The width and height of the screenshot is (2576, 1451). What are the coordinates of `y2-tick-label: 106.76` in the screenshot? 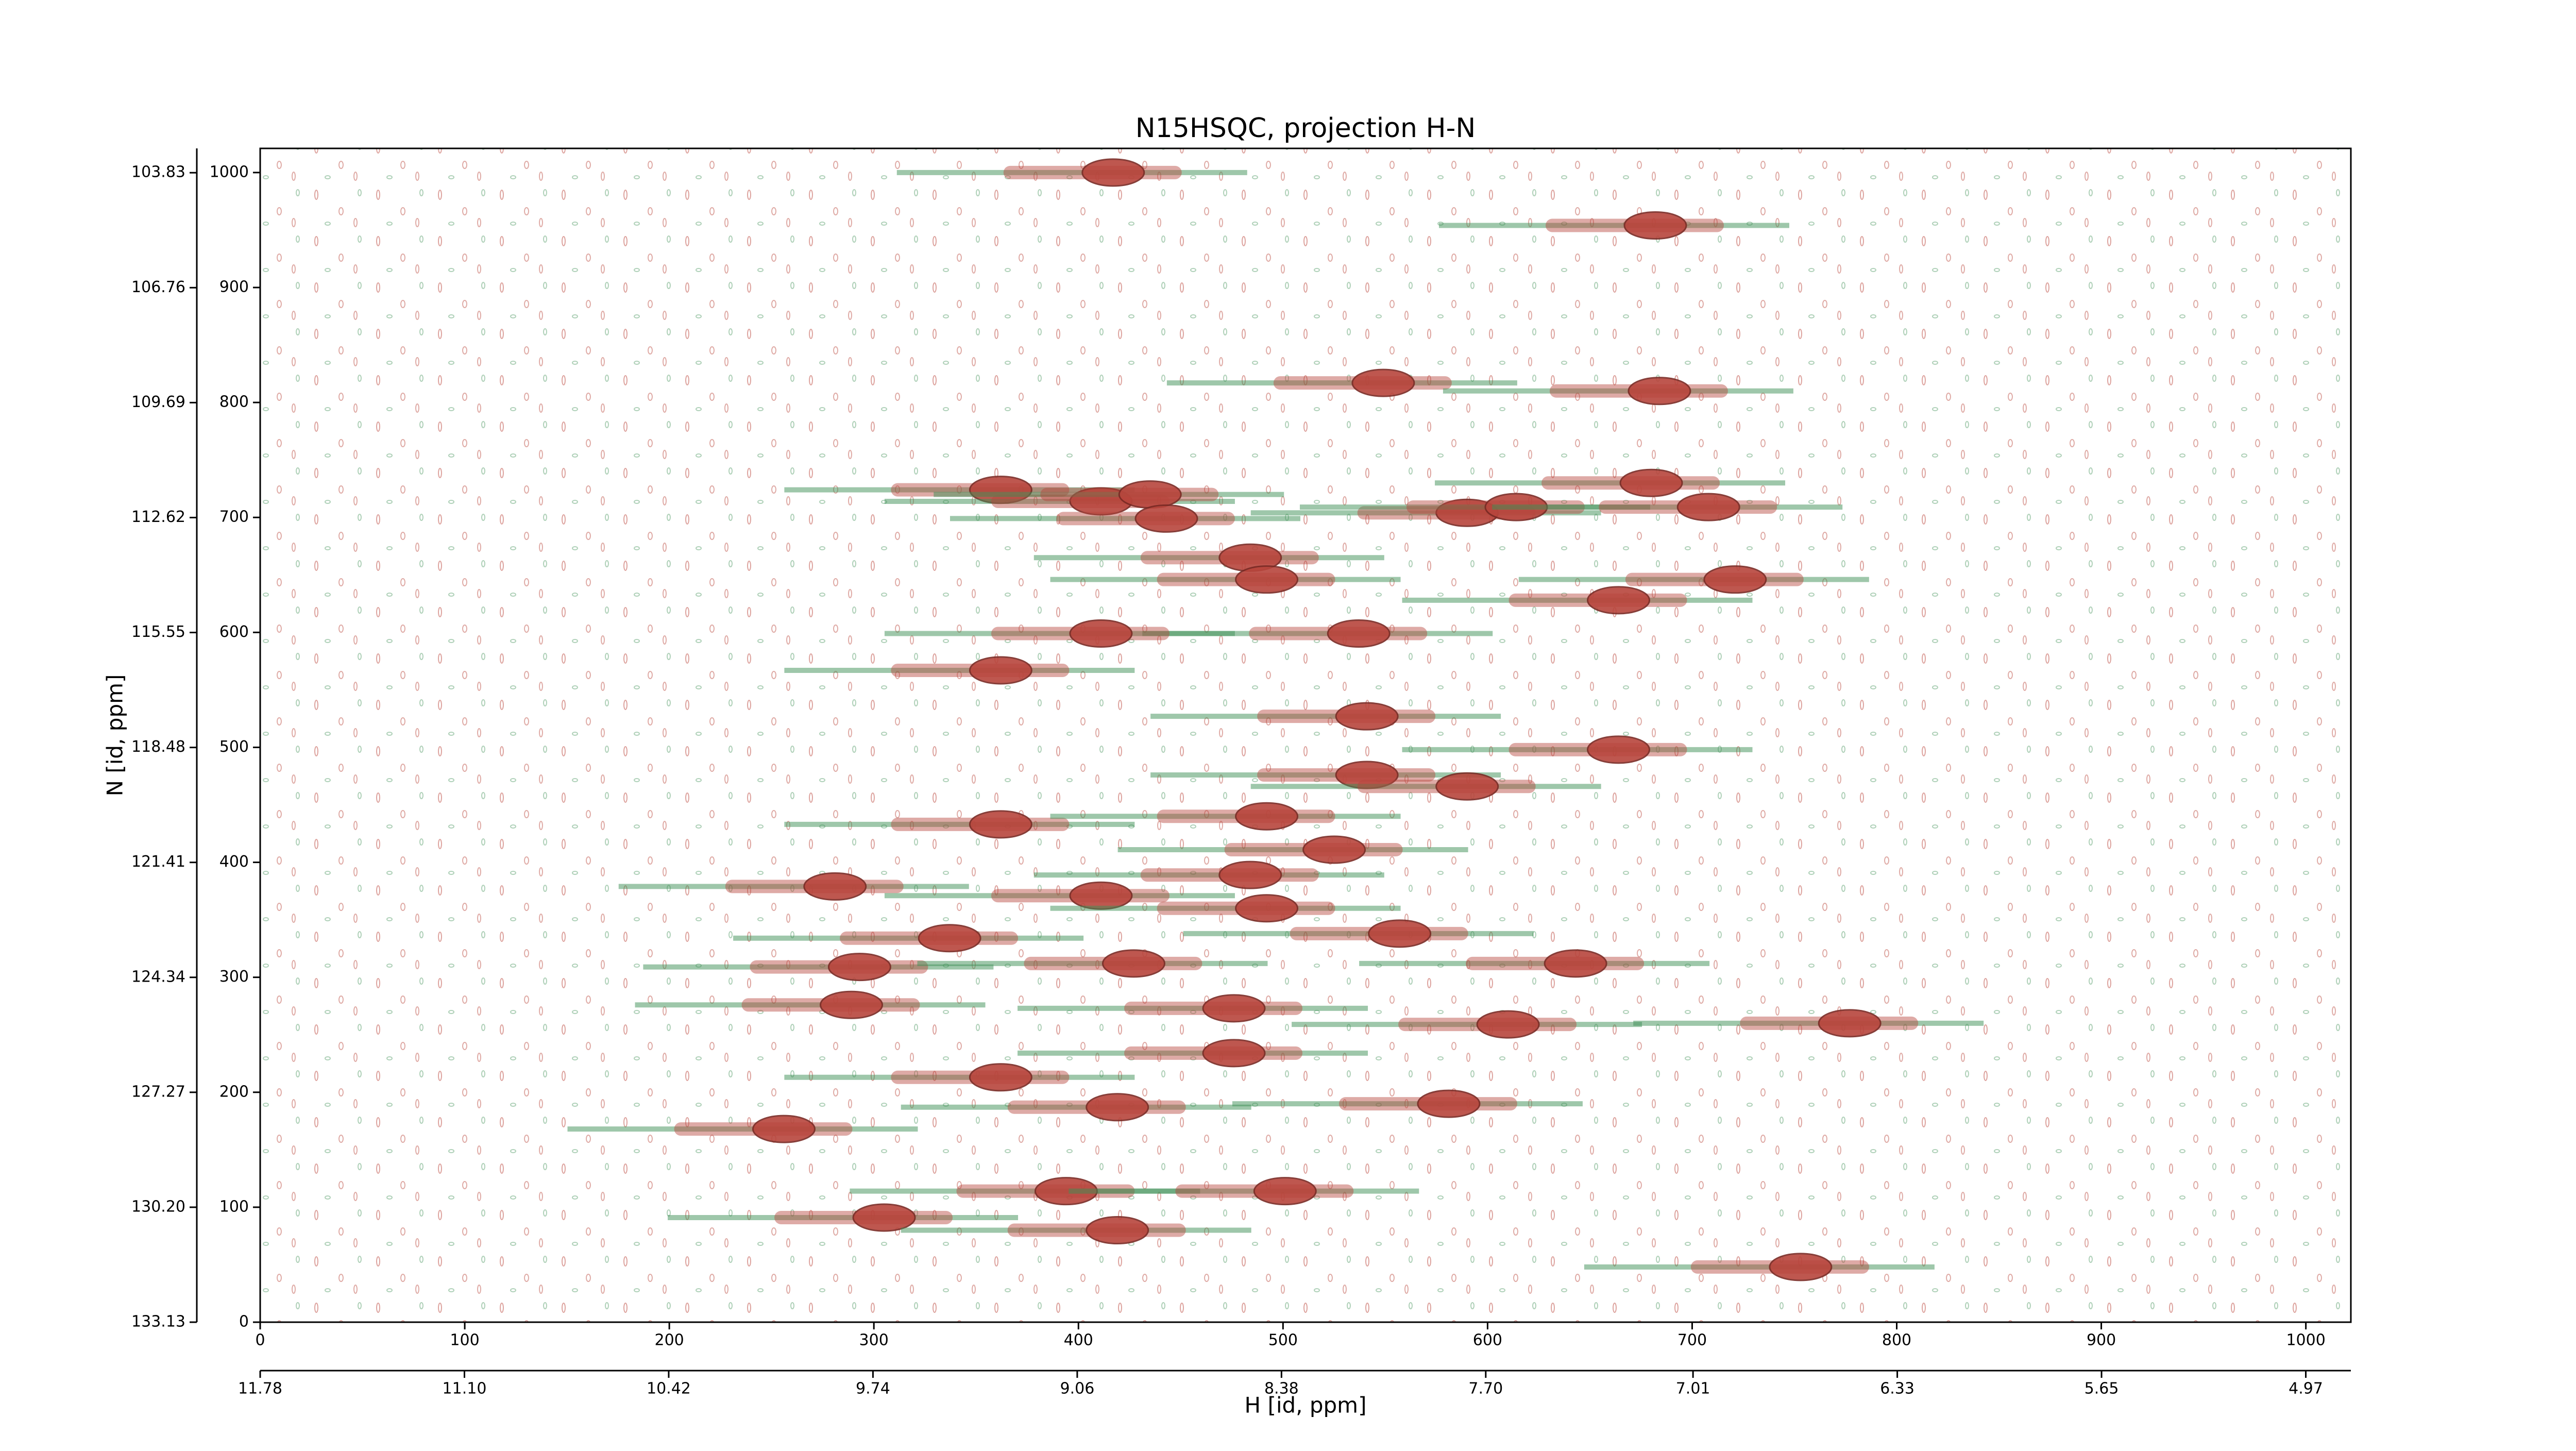 It's located at (158, 287).